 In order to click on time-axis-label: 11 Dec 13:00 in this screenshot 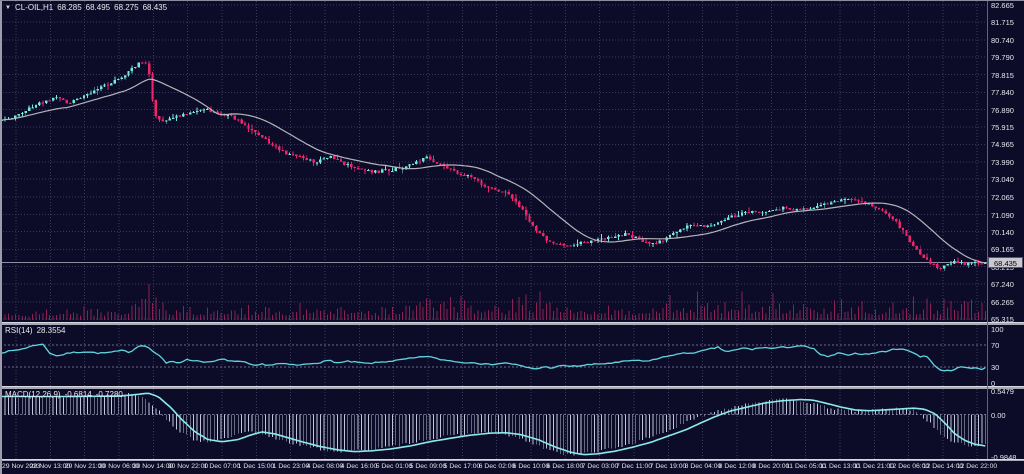, I will do `click(840, 466)`.